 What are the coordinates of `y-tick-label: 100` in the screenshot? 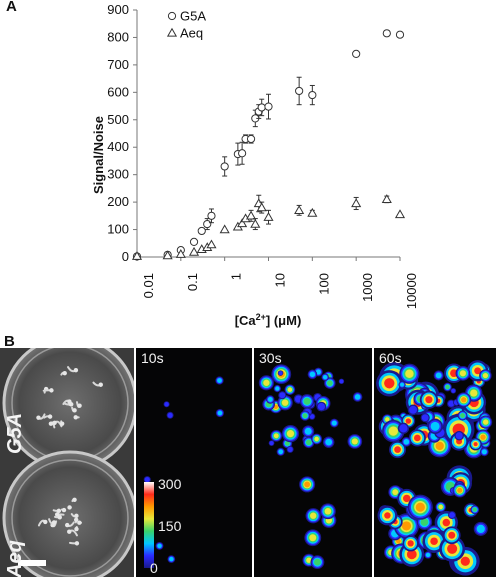 It's located at (118, 229).